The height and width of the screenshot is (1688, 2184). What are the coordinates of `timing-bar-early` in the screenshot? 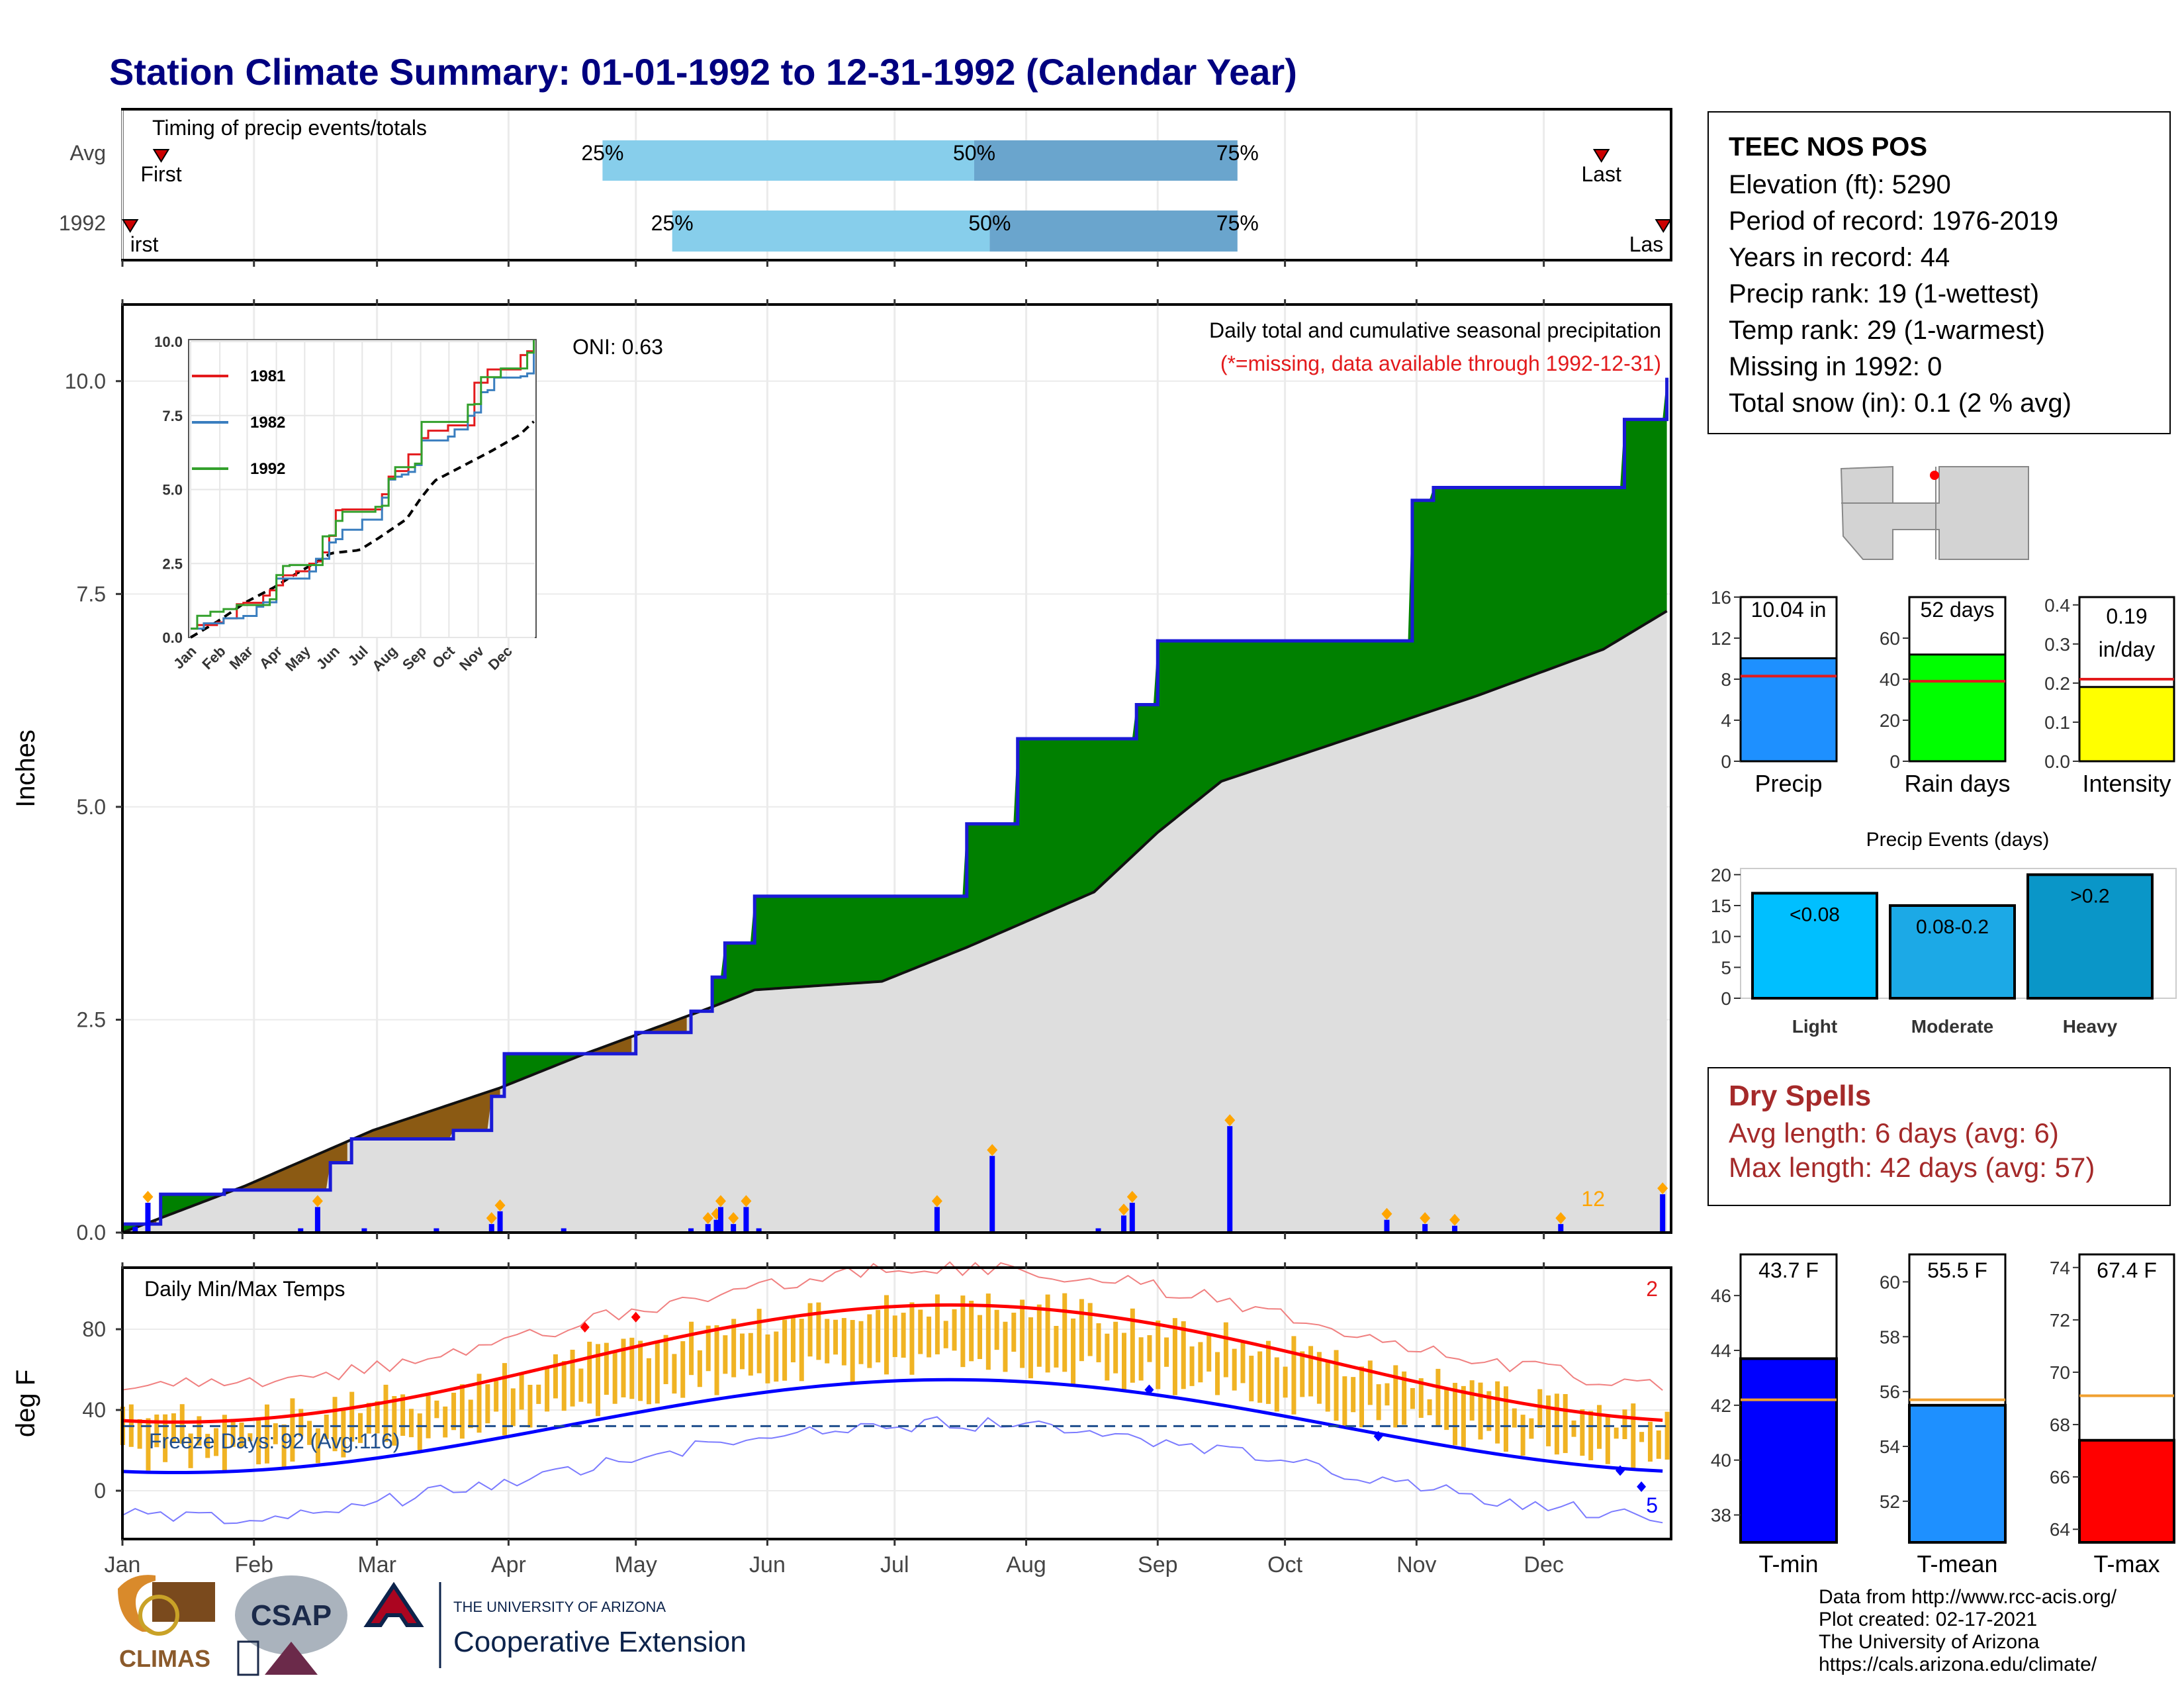 It's located at (831, 231).